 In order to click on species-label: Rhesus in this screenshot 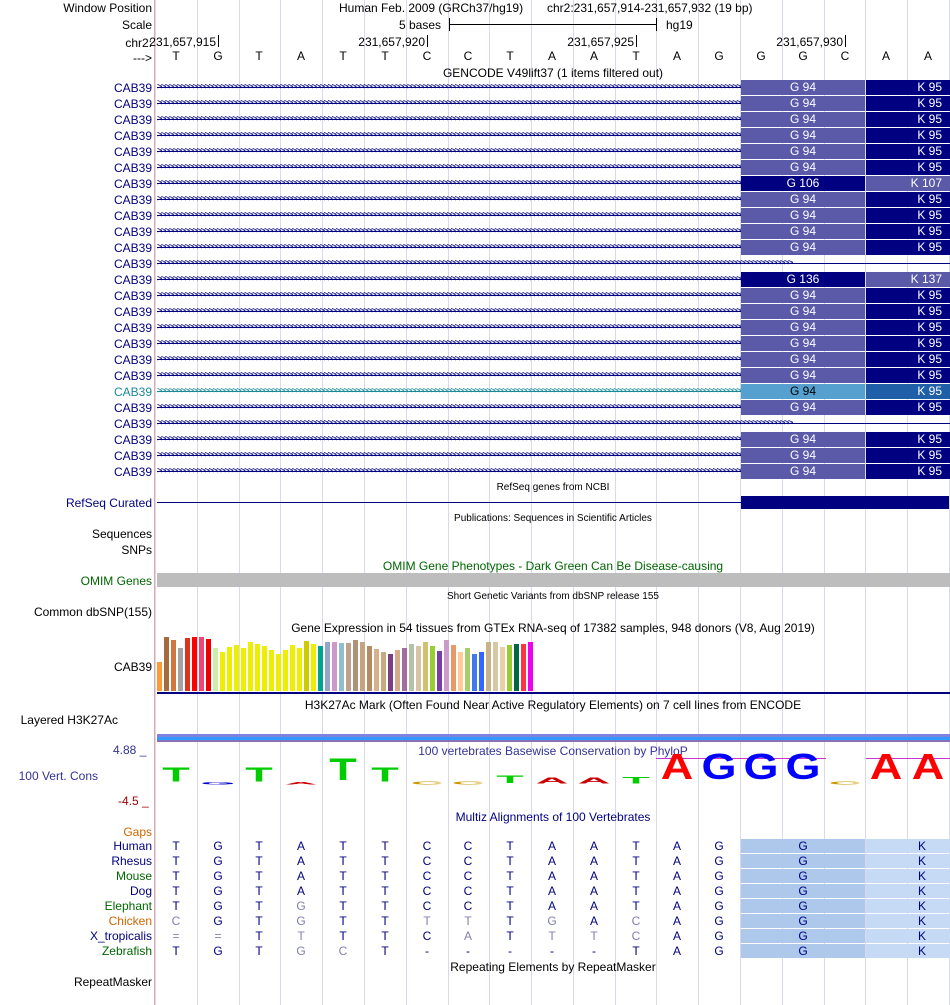, I will do `click(131, 861)`.